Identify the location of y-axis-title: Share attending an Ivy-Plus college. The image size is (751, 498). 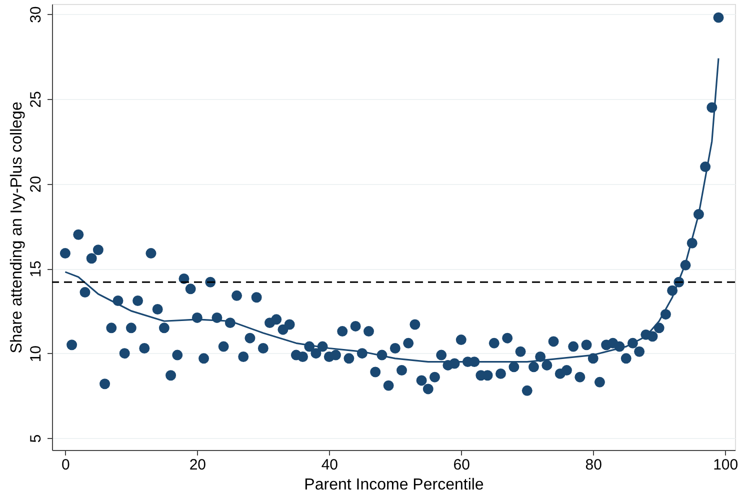
(17, 228).